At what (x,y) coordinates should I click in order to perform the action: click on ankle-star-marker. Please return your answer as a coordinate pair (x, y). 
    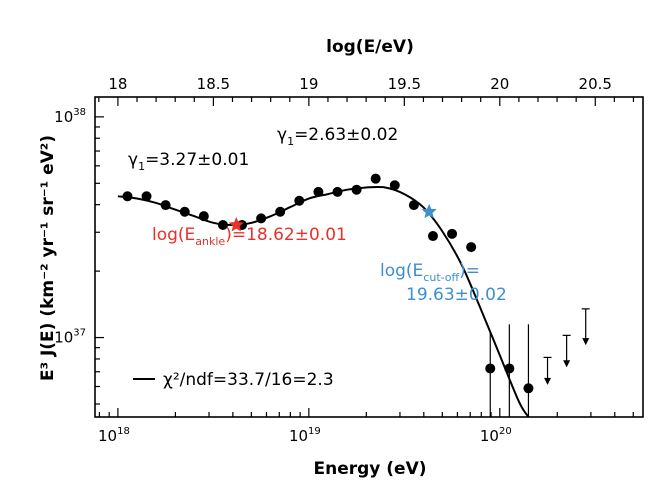
    Looking at the image, I should click on (236, 224).